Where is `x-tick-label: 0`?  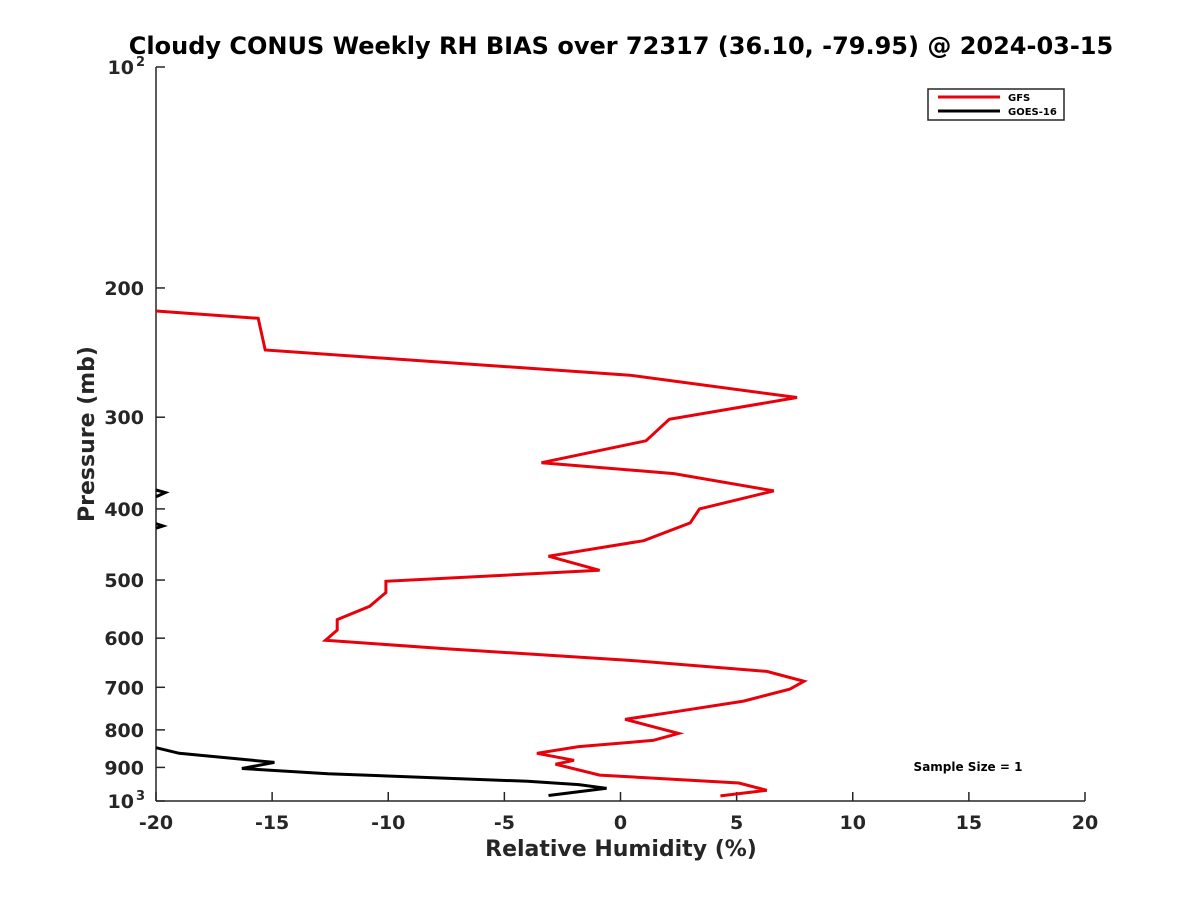 x-tick-label: 0 is located at coordinates (620, 823).